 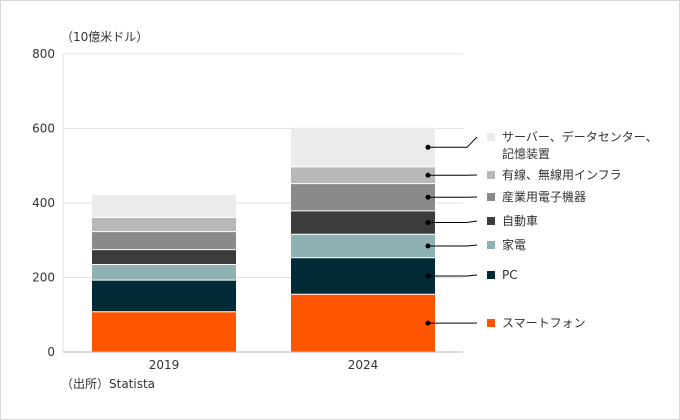 What do you see at coordinates (164, 206) in the screenshot?
I see `bar-segment-2019-s6` at bounding box center [164, 206].